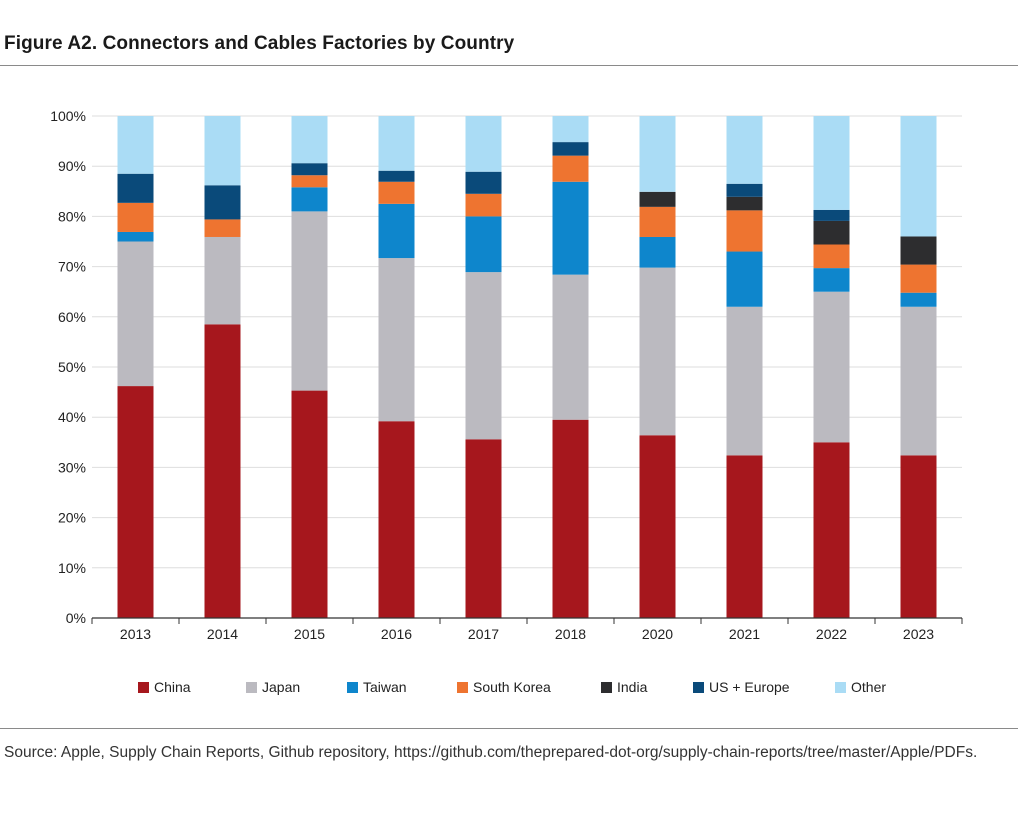  I want to click on y-axis-tick-labels: 0% 10% 20% 30% 40% 50% 60% 70% 80% 90% 100%, so click(68, 367).